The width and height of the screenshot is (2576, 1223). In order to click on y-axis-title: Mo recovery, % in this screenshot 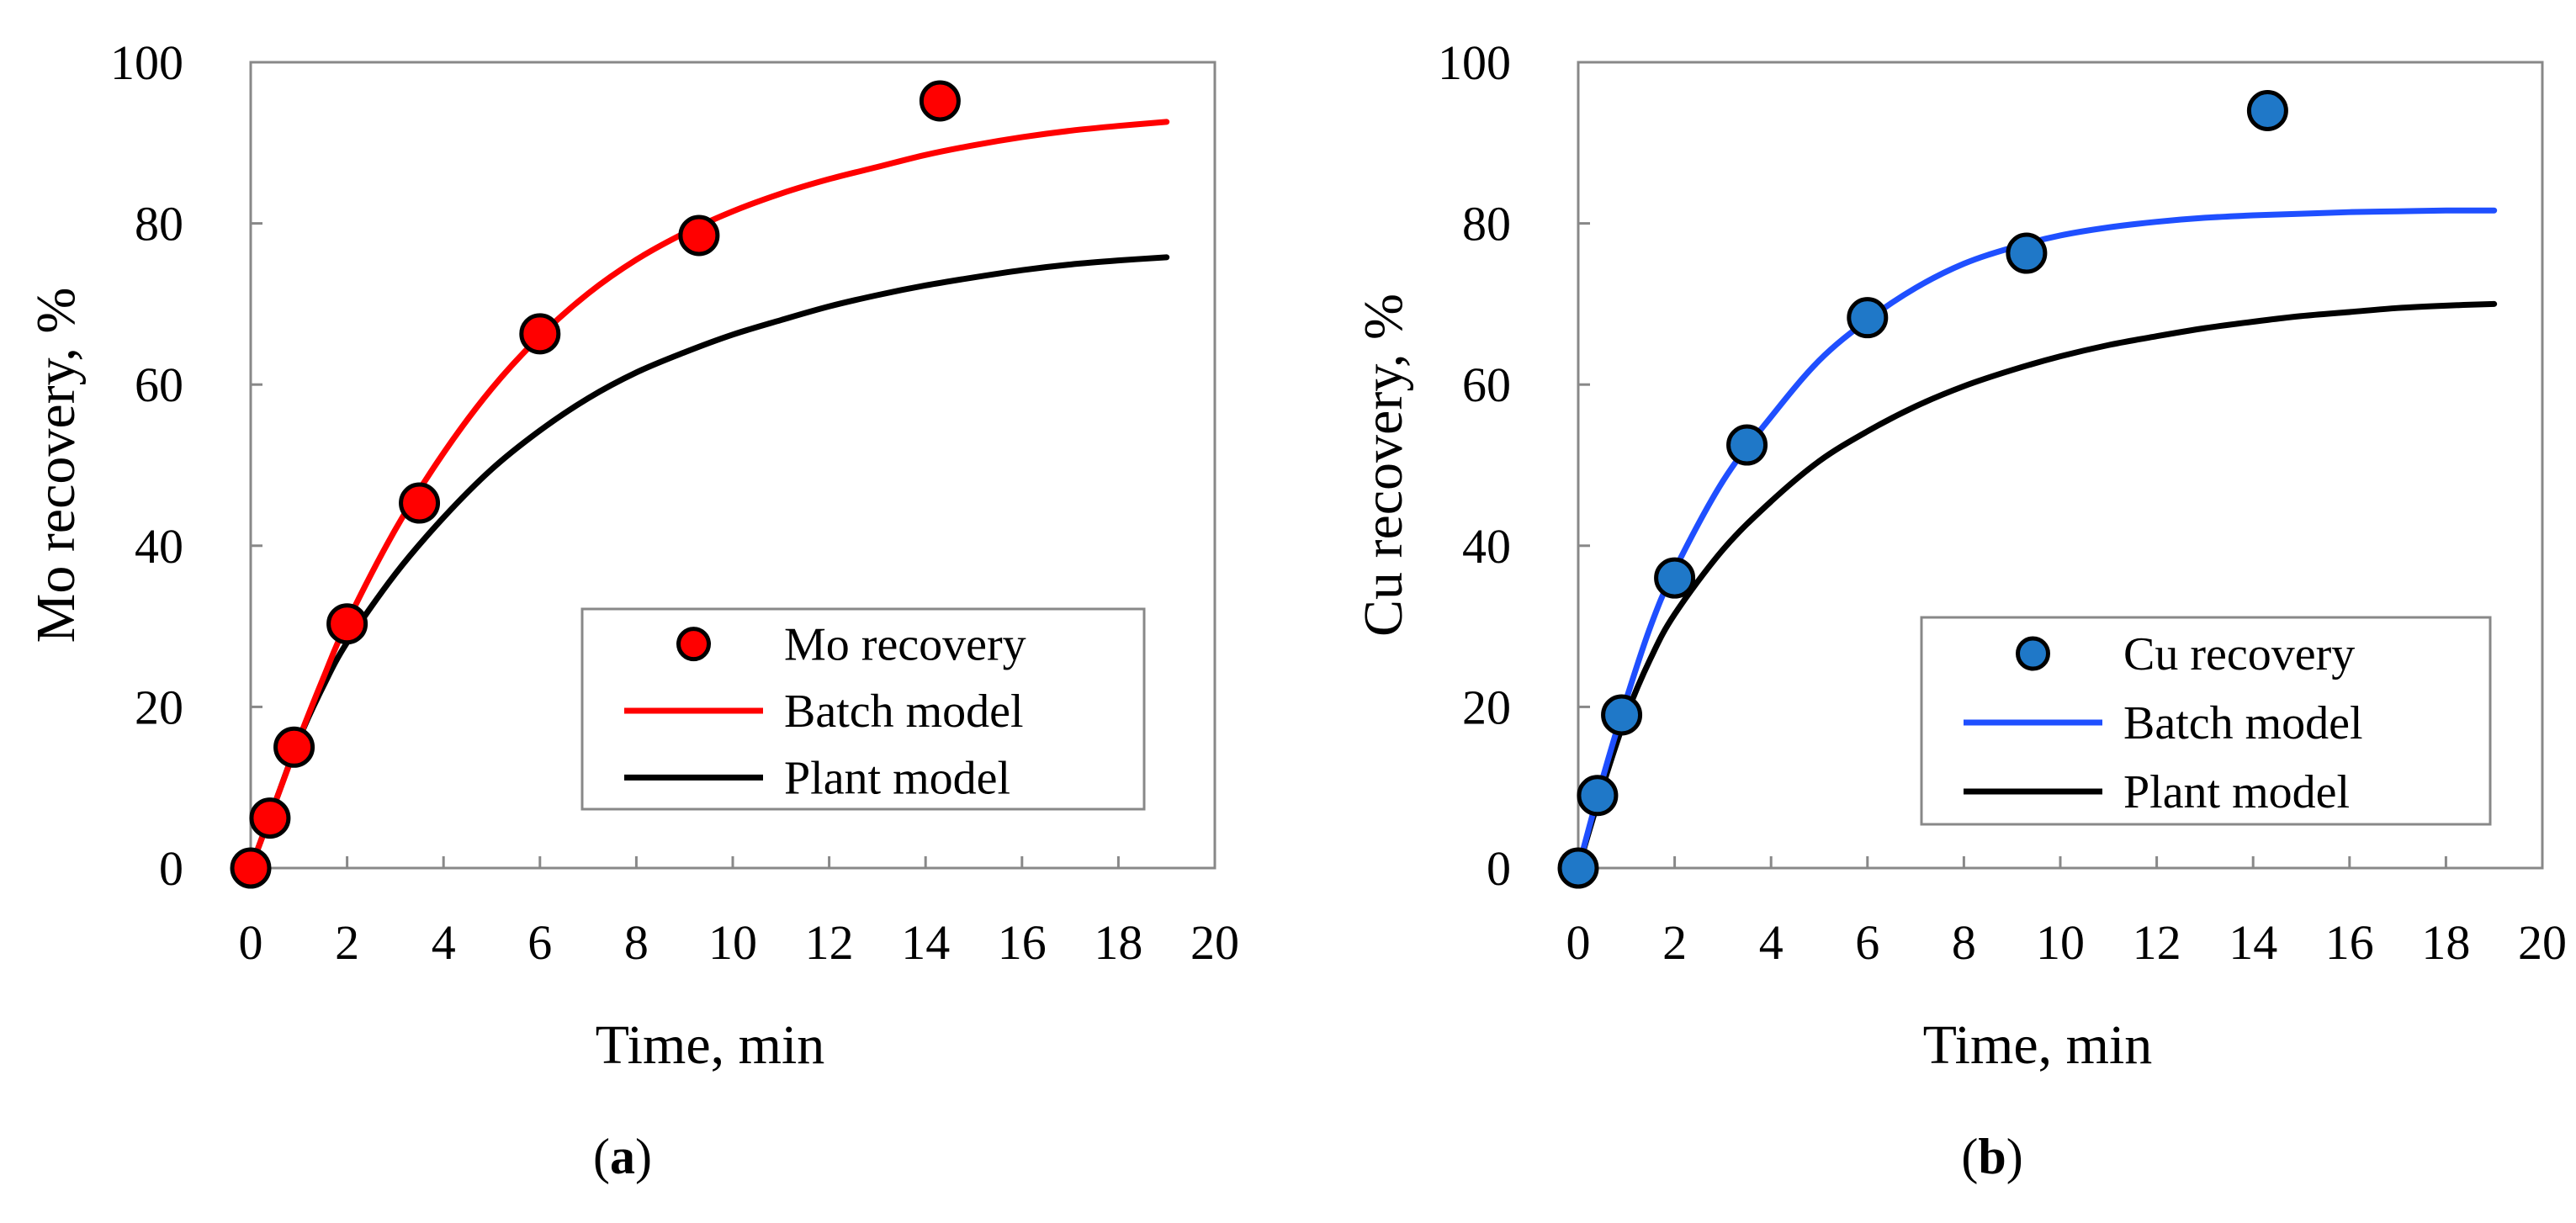, I will do `click(56, 466)`.